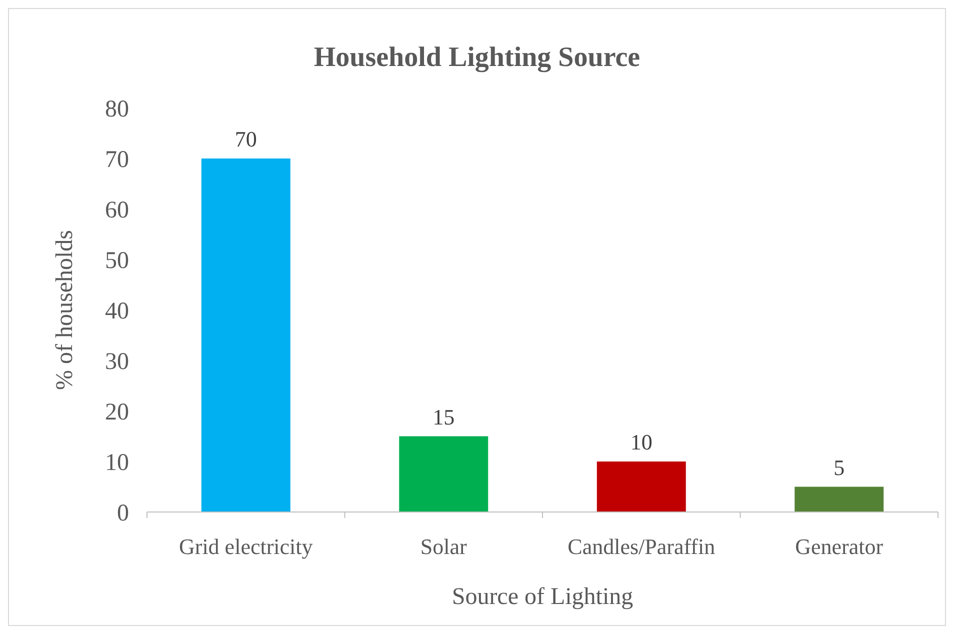 This screenshot has width=954, height=634. What do you see at coordinates (123, 513) in the screenshot?
I see `y-tick-label: 0` at bounding box center [123, 513].